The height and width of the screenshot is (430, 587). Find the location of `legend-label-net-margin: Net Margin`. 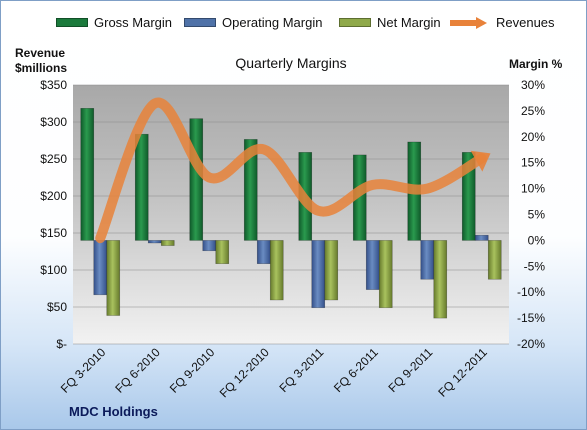

legend-label-net-margin: Net Margin is located at coordinates (409, 22).